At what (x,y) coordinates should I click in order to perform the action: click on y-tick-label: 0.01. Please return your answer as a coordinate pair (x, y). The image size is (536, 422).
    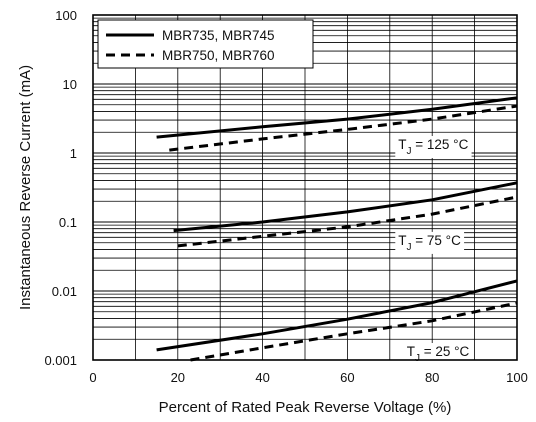
    Looking at the image, I should click on (64, 291).